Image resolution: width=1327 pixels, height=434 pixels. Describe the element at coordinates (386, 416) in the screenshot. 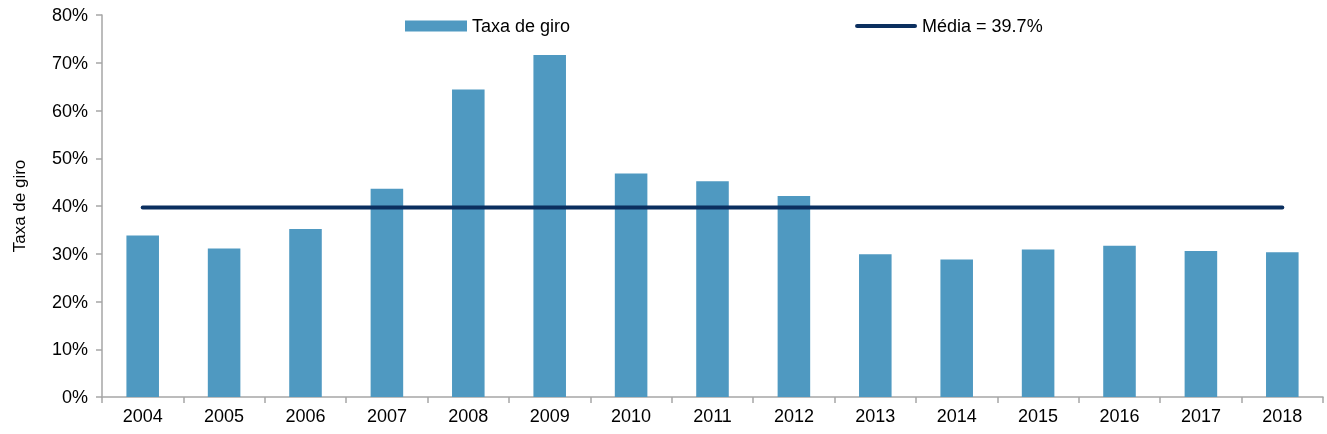

I see `x-tick-label: 2007` at that location.